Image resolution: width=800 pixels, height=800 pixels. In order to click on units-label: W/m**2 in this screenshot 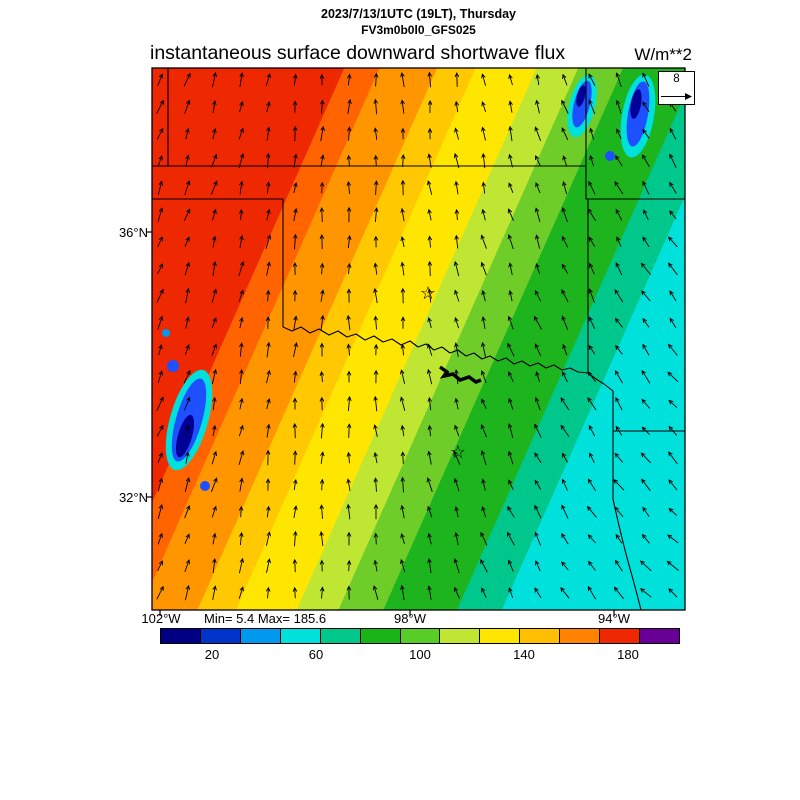, I will do `click(663, 54)`.